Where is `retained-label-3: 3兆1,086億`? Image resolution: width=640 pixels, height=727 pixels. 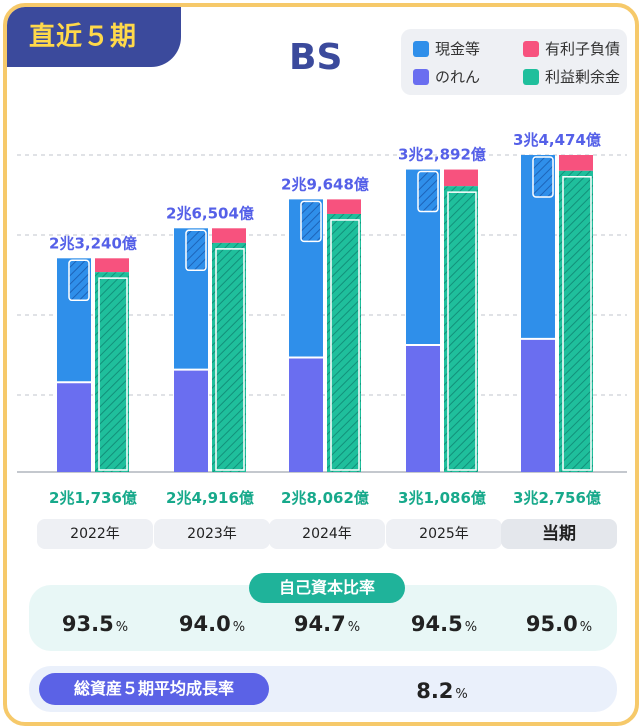
retained-label-3: 3兆1,086億 is located at coordinates (442, 498).